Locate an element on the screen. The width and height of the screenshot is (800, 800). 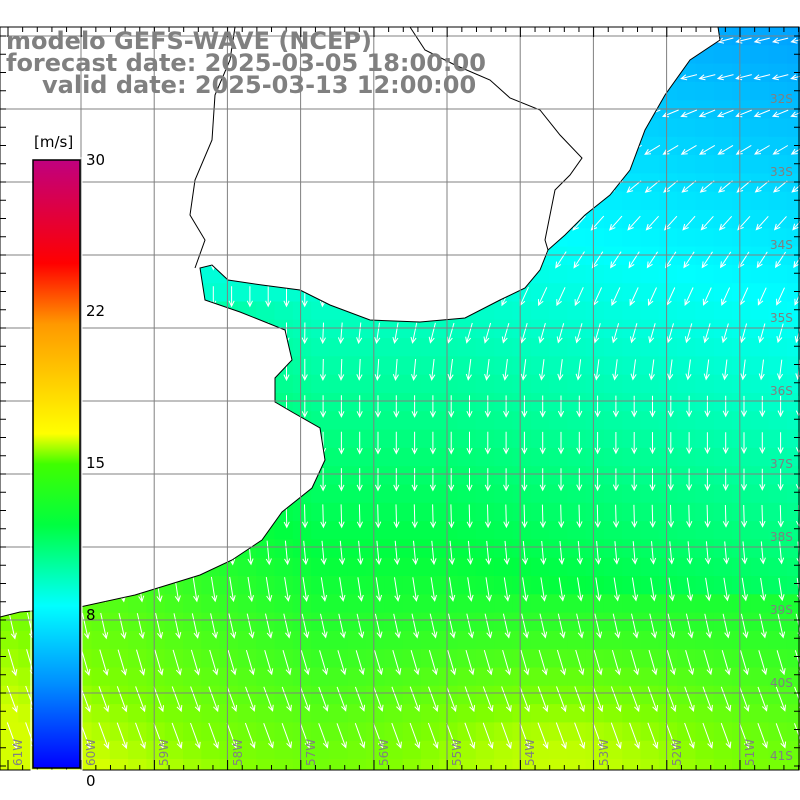
longitude-label: 58W is located at coordinates (237, 752).